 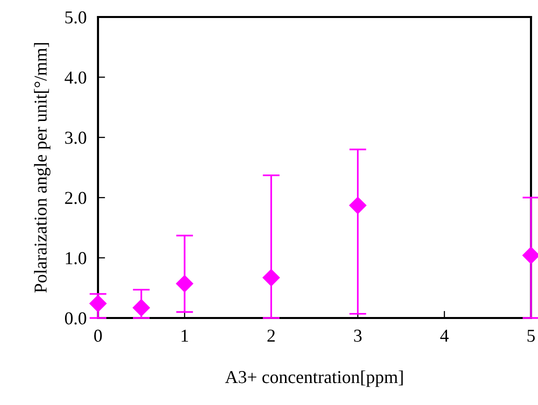 I want to click on y-tick-label: 3.0, so click(x=75, y=138).